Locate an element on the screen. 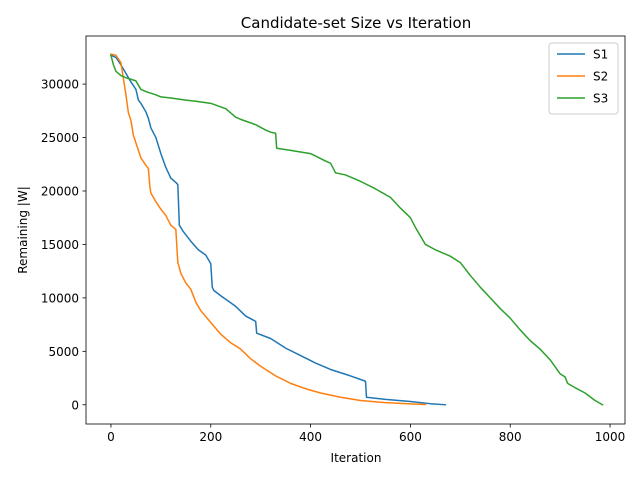 The height and width of the screenshot is (480, 640). legend-label-s3: S3 is located at coordinates (600, 99).